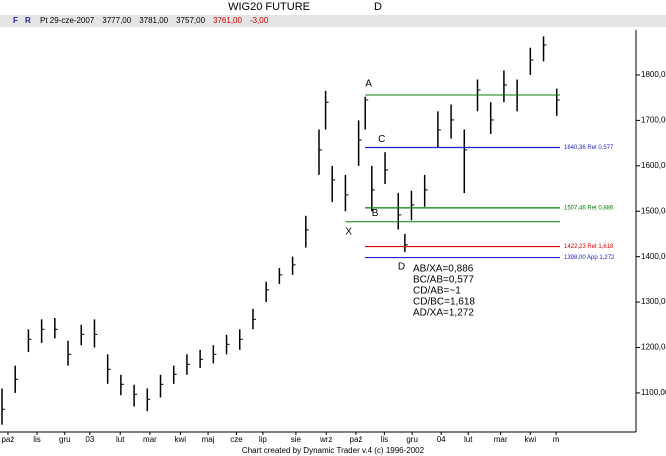 This screenshot has height=456, width=666. I want to click on x-tick-label: lip, so click(263, 439).